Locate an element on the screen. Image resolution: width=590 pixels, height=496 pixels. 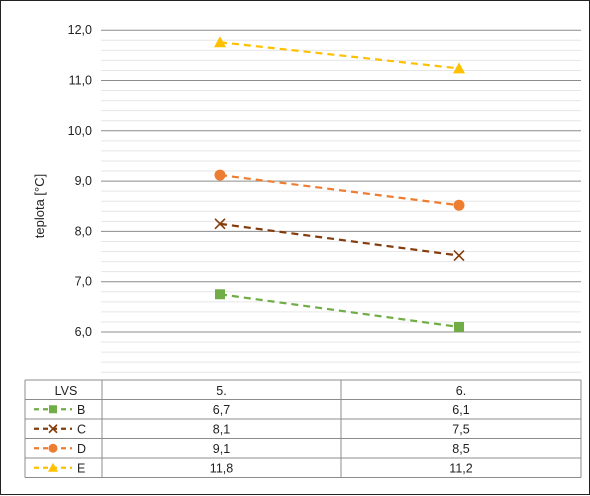
legend-key-b is located at coordinates (53, 409).